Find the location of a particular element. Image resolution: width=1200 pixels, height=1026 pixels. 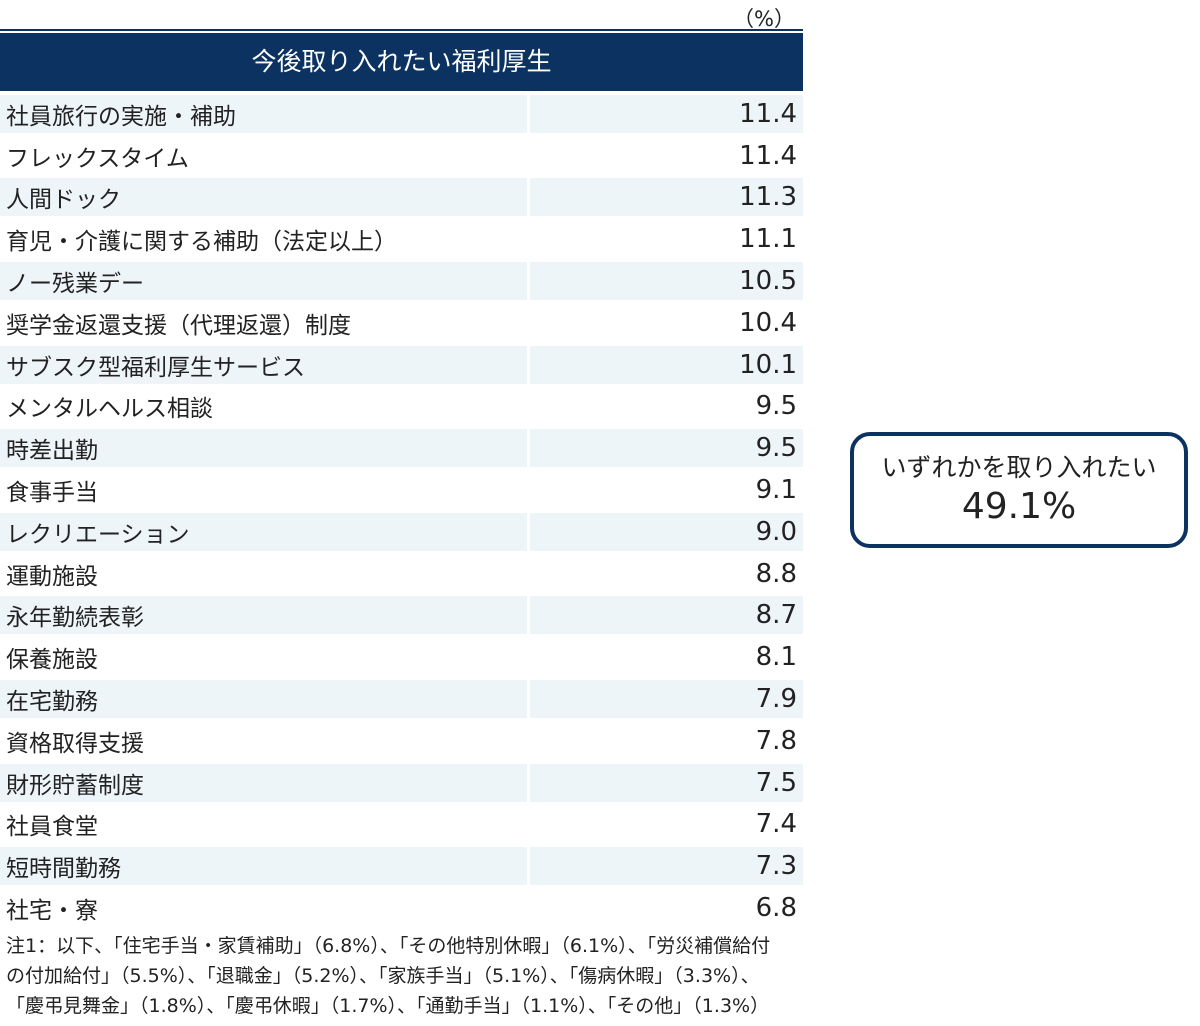

row-label: メンタルヘルス相談 is located at coordinates (109, 409).